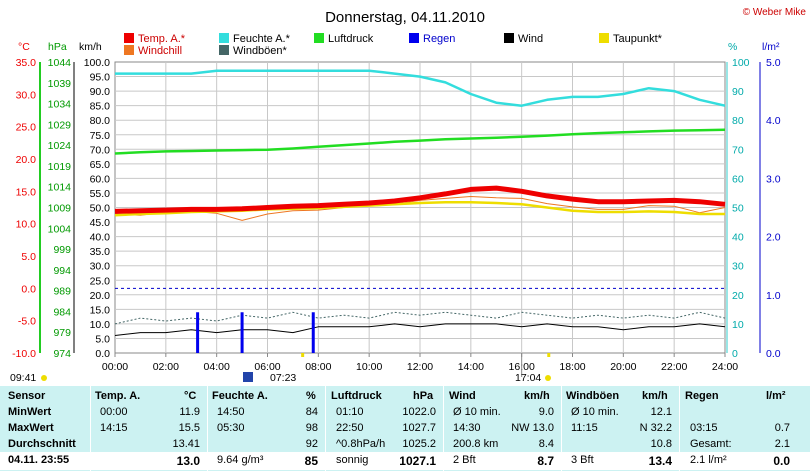 This screenshot has height=471, width=810. Describe the element at coordinates (782, 444) in the screenshot. I see `stats-cell-rain-v: 2.1` at that location.